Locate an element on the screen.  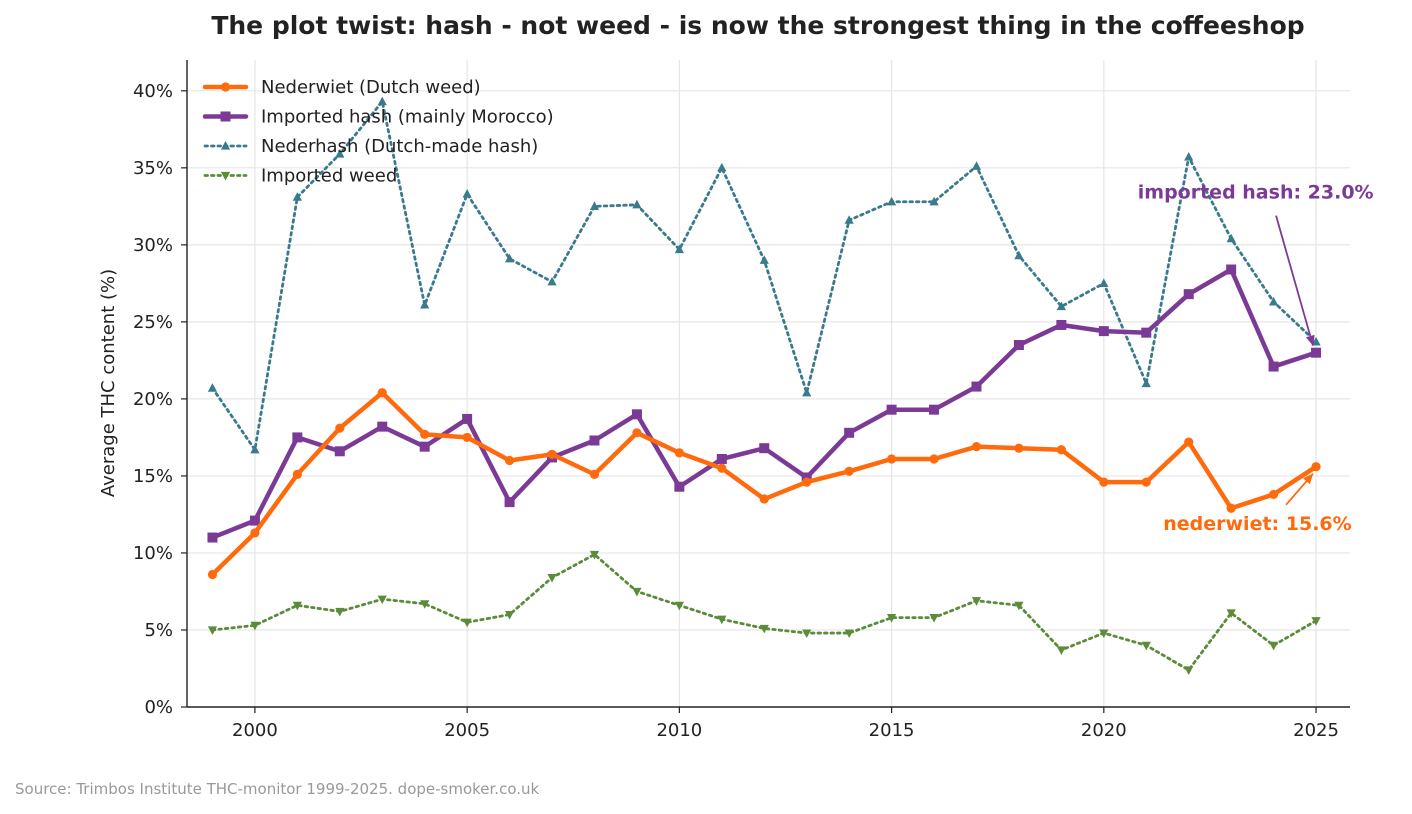
y-tick-label: 35% is located at coordinates (153, 168).